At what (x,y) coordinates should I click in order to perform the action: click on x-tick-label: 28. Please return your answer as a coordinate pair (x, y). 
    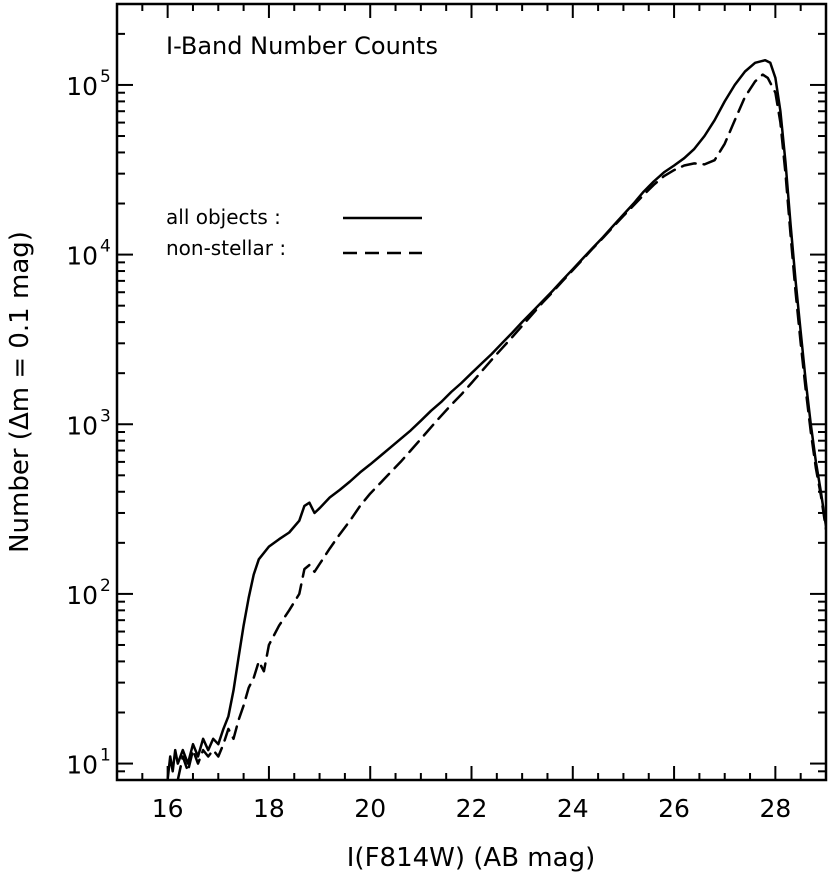
    Looking at the image, I should click on (775, 808).